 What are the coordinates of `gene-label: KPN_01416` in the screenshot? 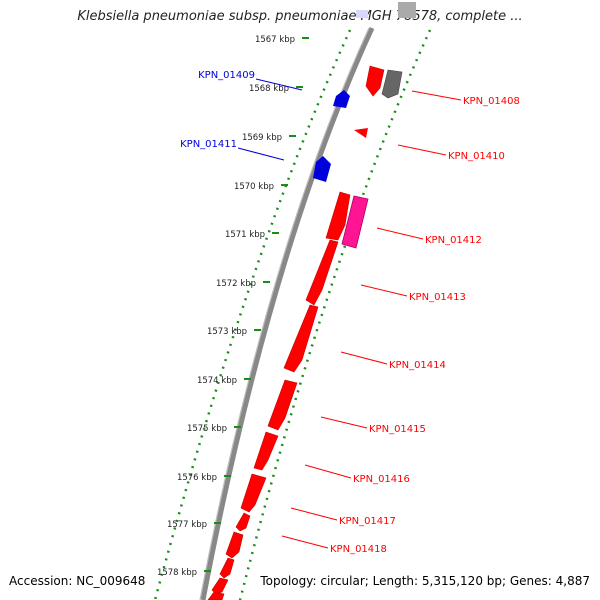 It's located at (381, 479).